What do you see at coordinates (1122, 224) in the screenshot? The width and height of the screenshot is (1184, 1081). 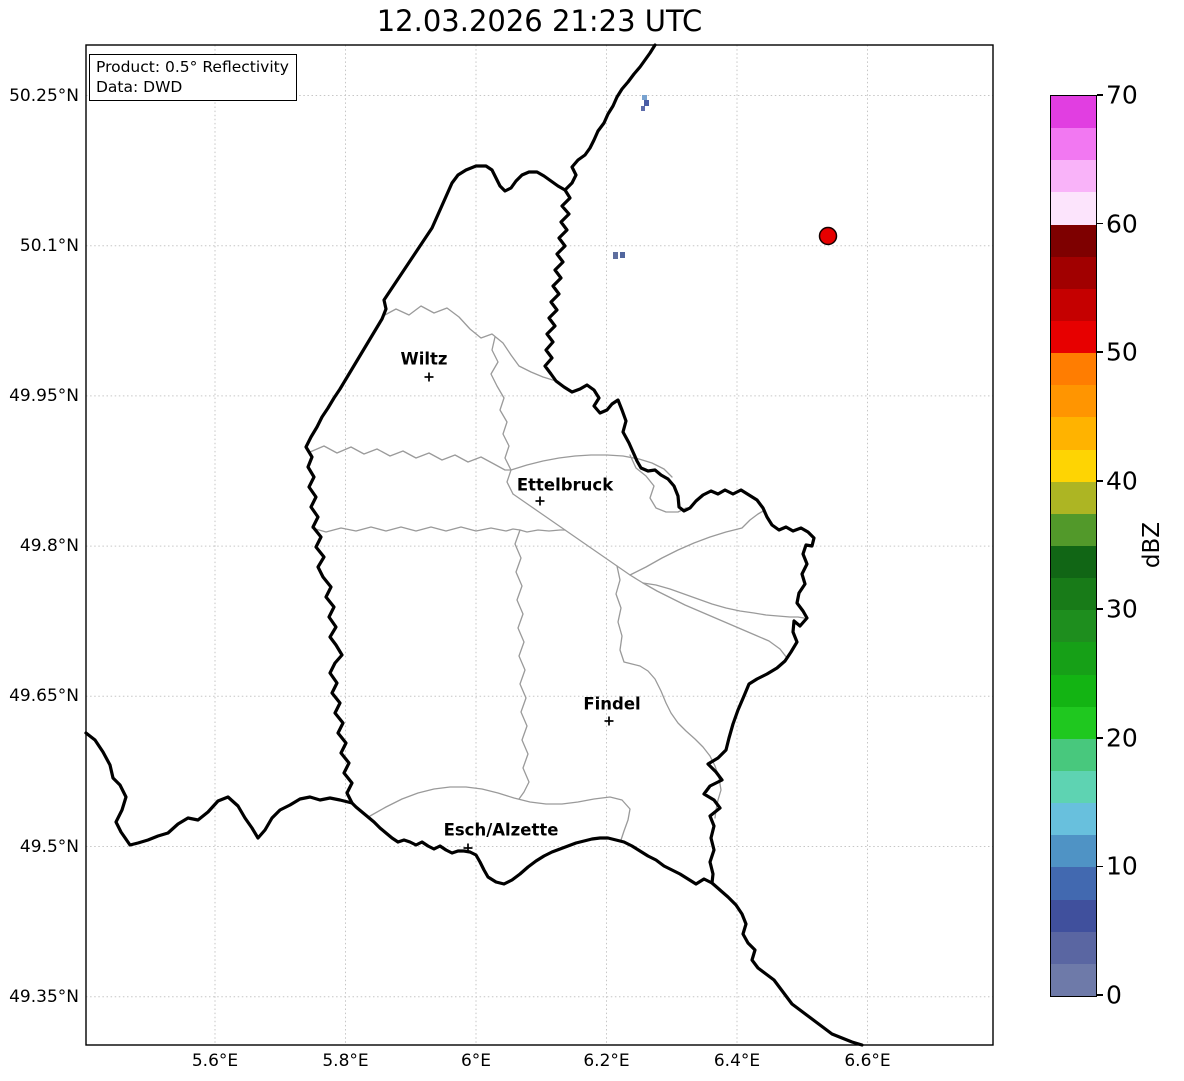 I see `colorbar-tick-label: 60` at bounding box center [1122, 224].